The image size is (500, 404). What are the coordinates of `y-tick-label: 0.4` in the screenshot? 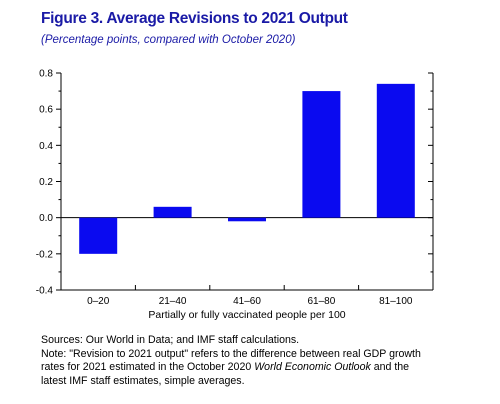 It's located at (46, 146).